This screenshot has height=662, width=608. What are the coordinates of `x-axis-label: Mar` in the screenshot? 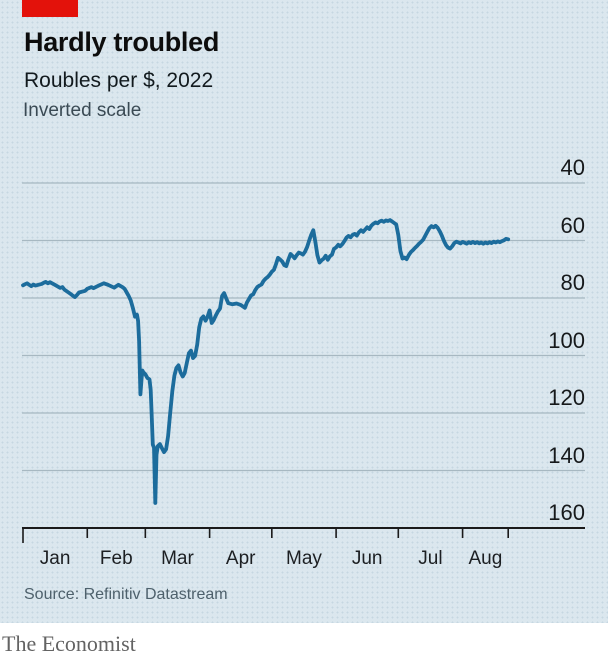 It's located at (177, 558).